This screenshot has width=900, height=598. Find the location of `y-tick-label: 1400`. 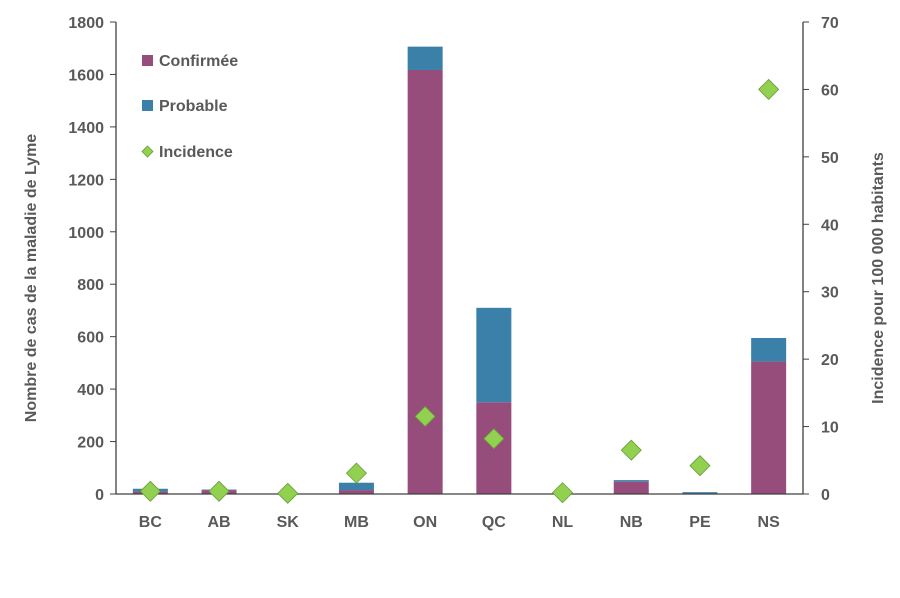

y-tick-label: 1400 is located at coordinates (86, 128).